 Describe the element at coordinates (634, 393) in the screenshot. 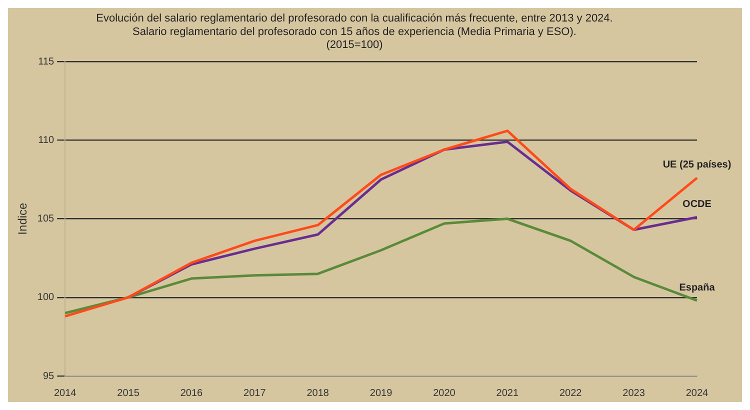

I see `x-tick-label: 2023` at that location.